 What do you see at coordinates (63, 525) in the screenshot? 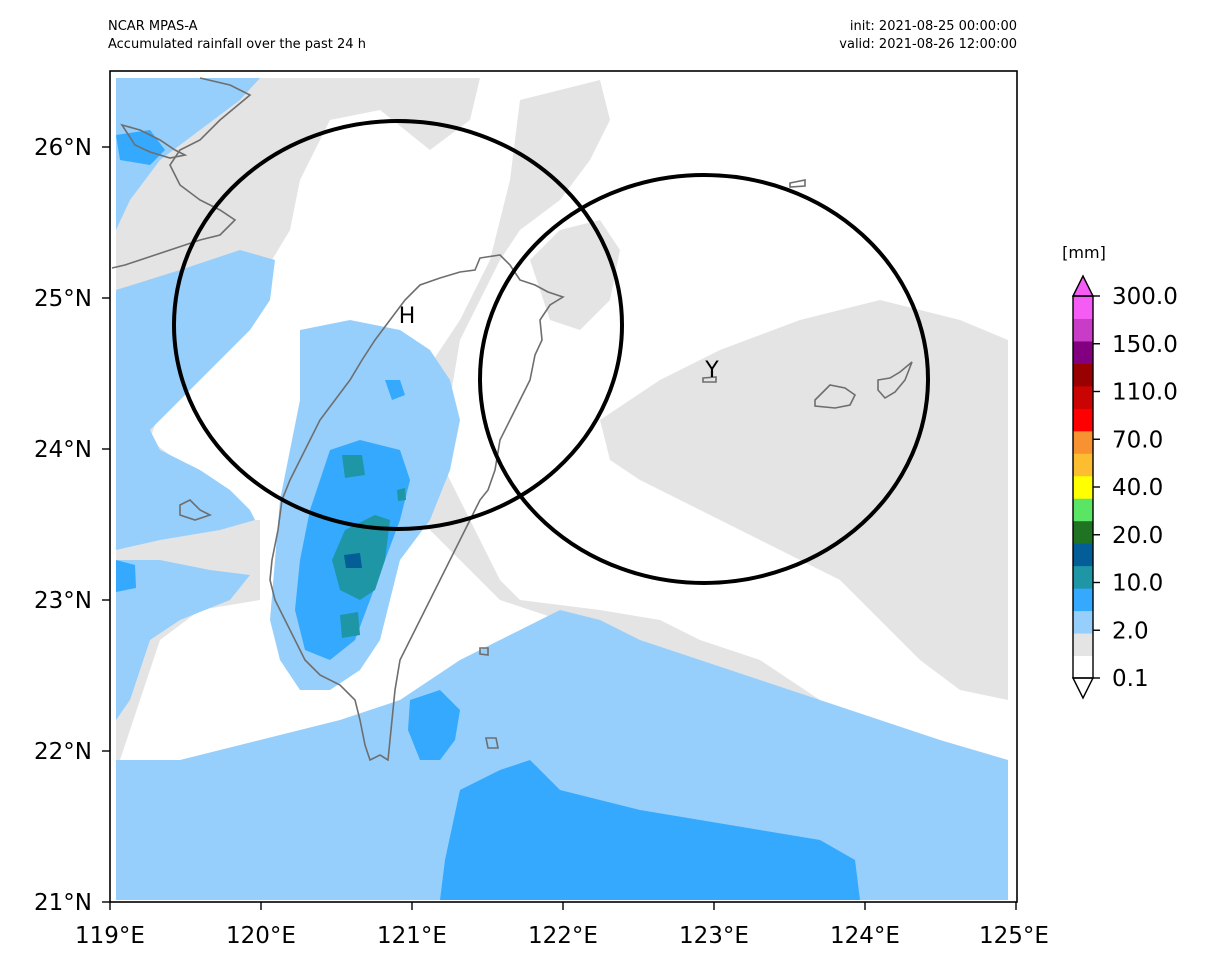
I see `y-tick-labels: 21°N 22°N 23°N 24°N 25°N 26°N` at bounding box center [63, 525].